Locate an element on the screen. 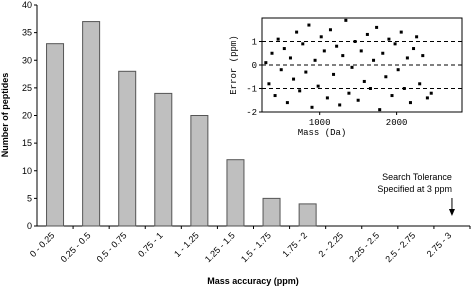 This screenshot has height=289, width=474. x-tick-label: 1.5 - 1.75 is located at coordinates (256, 247).